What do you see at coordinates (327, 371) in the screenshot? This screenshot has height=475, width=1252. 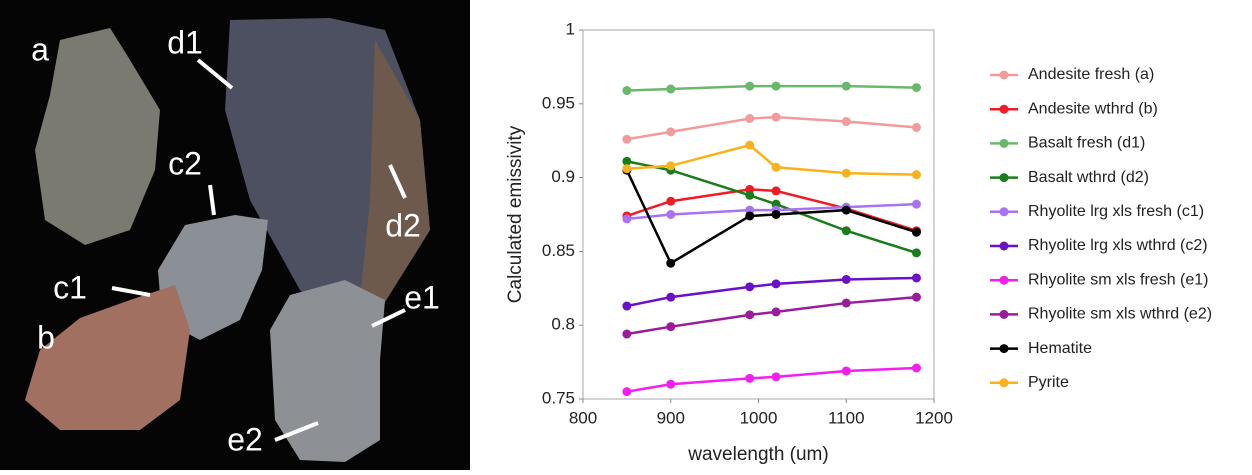 I see `rock-e` at bounding box center [327, 371].